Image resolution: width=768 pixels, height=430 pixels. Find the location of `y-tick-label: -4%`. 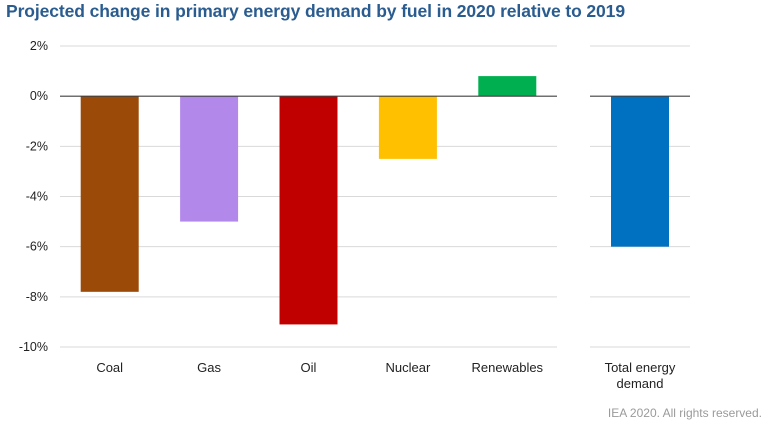

y-tick-label: -4% is located at coordinates (37, 197).